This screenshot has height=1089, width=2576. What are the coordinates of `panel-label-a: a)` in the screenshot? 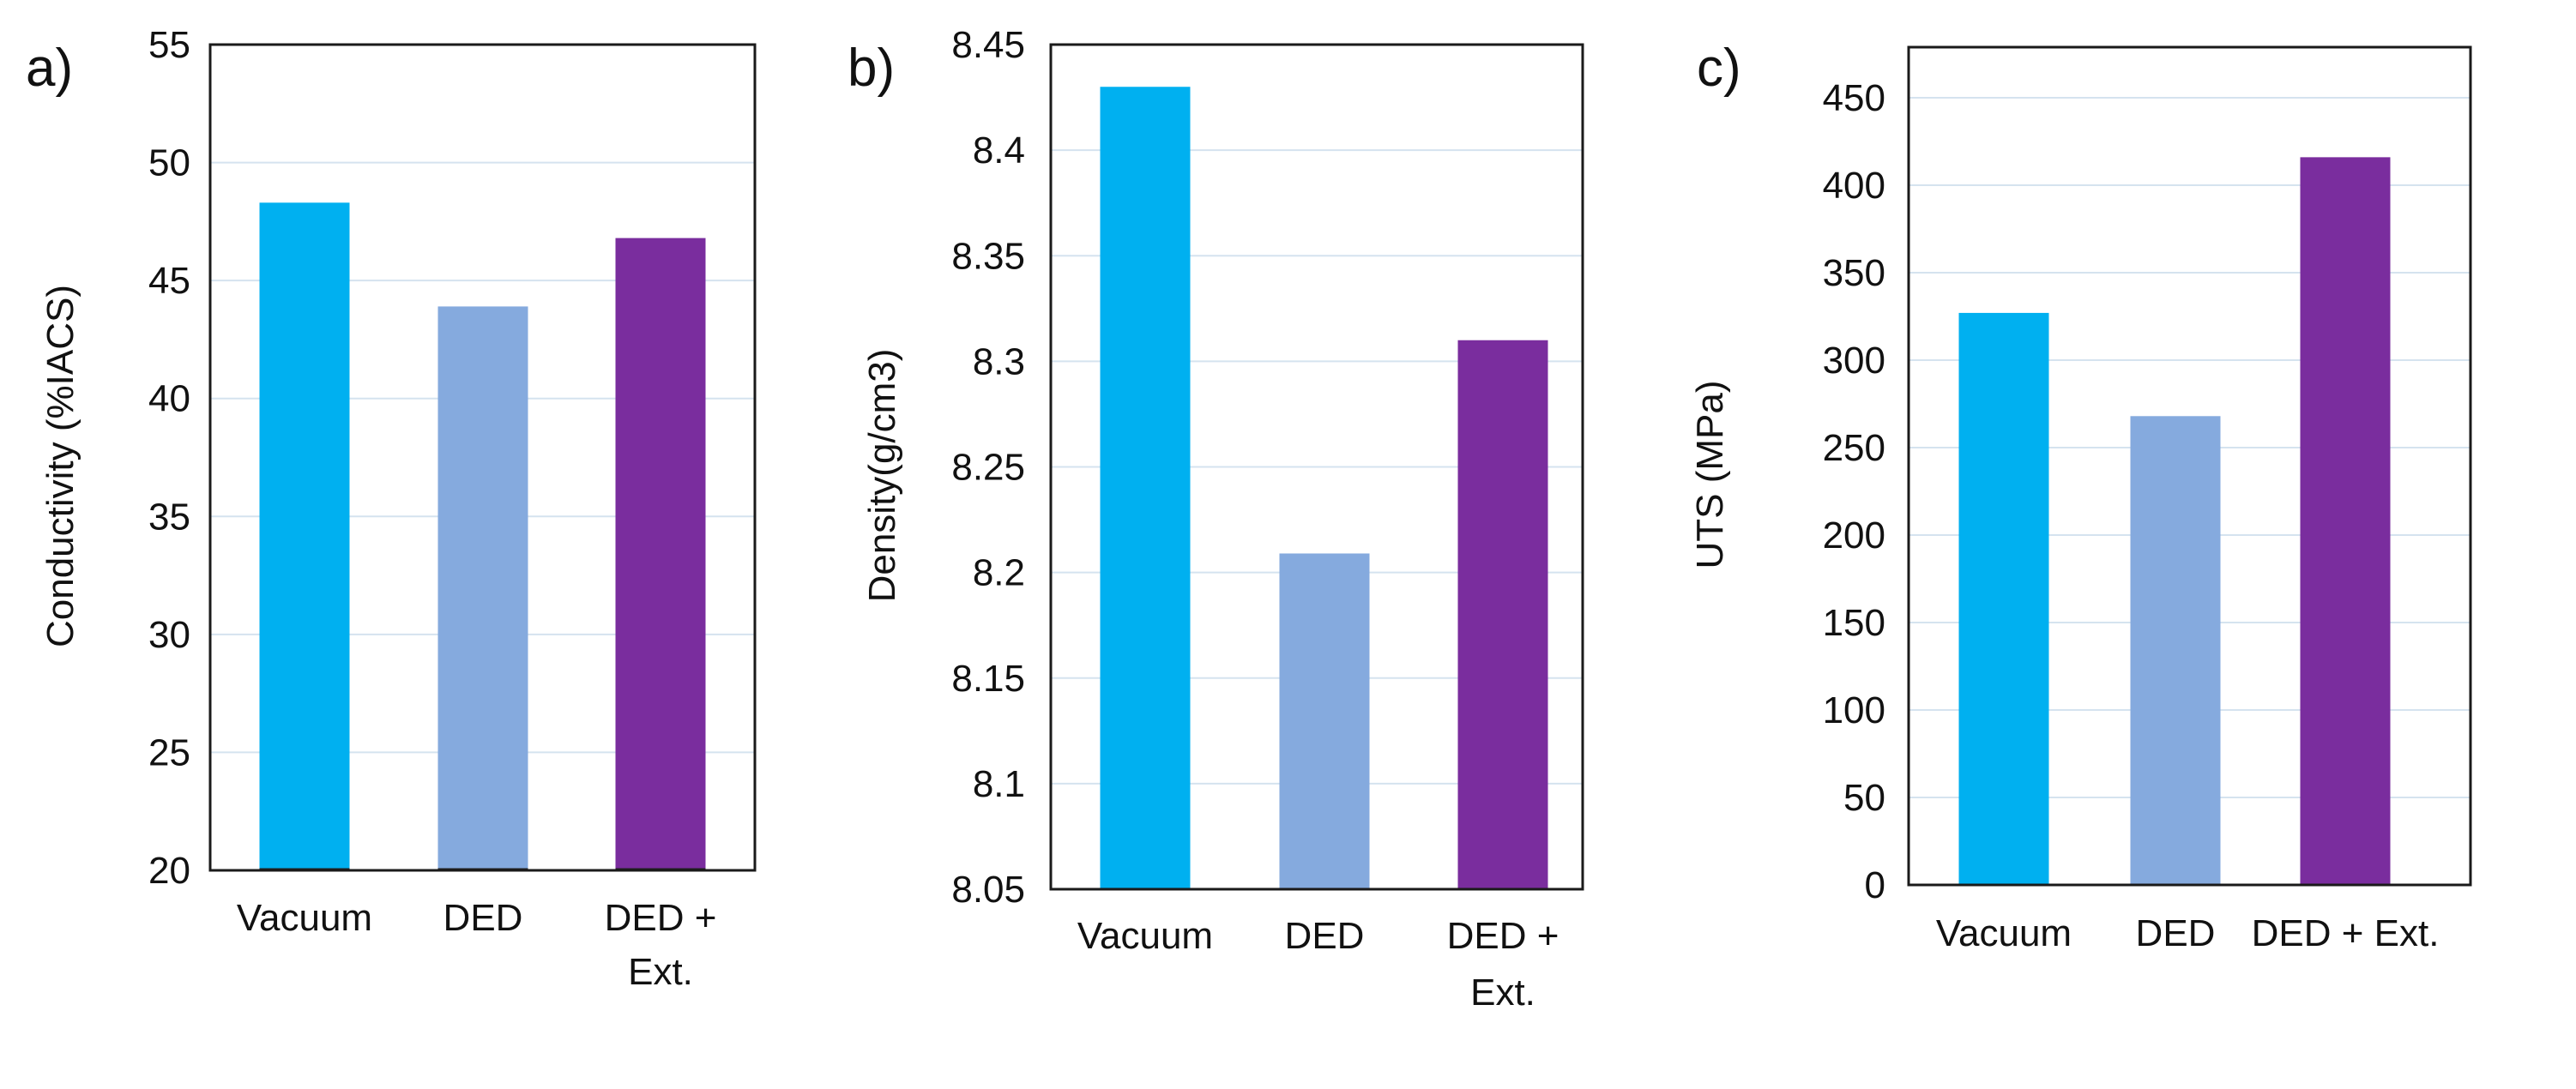 It's located at (49, 68).